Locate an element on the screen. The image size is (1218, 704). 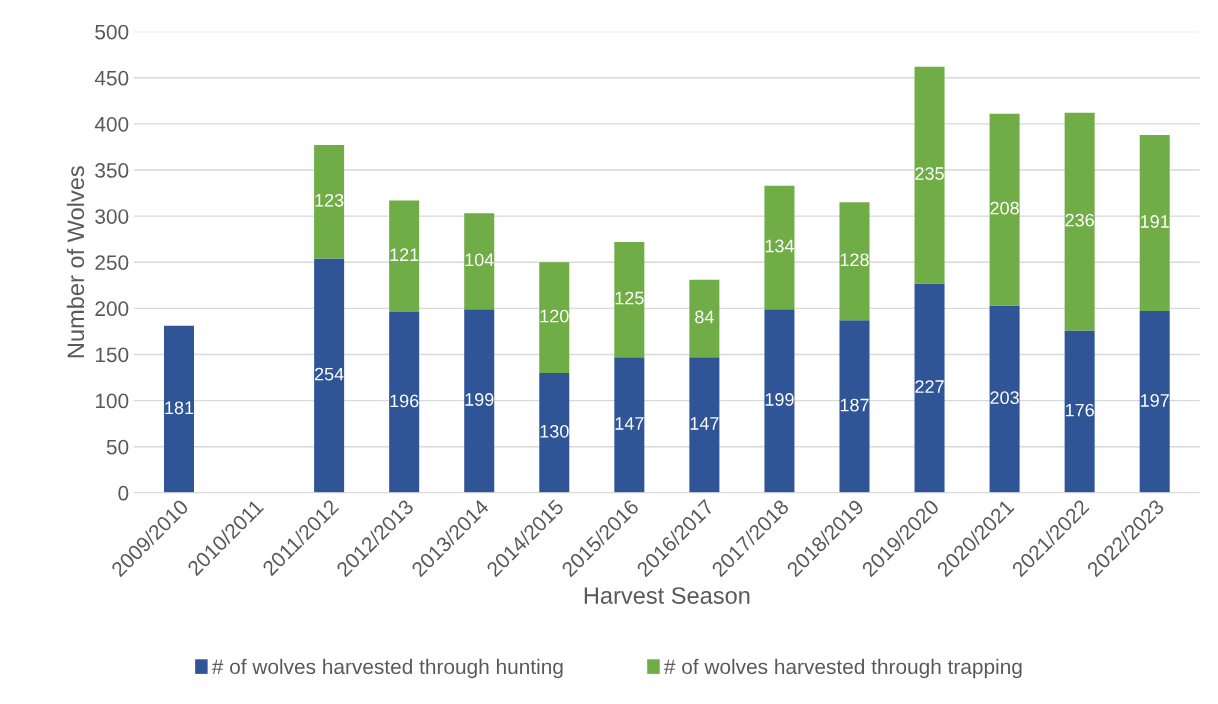
legend-label: # of wolves harvested through hunting is located at coordinates (387, 668).